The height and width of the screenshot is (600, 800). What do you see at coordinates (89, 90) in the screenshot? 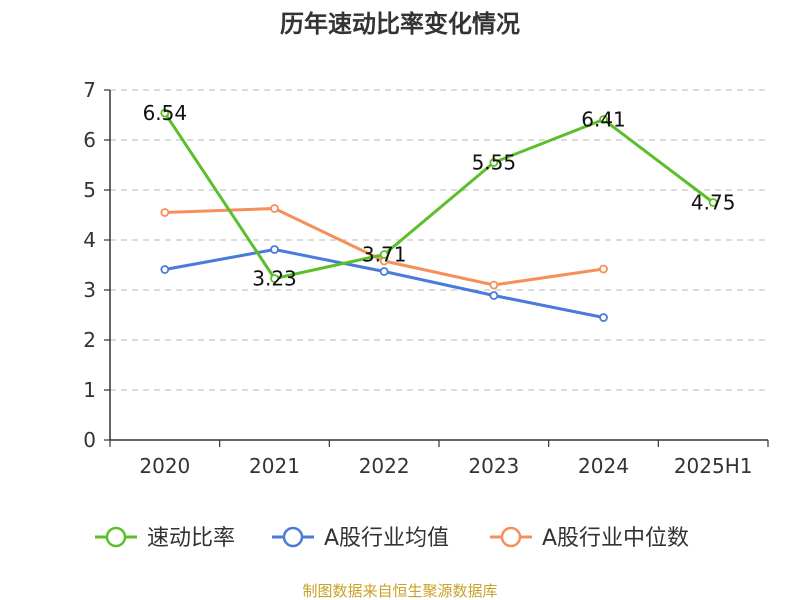
I see `y-tick-label: 7` at bounding box center [89, 90].